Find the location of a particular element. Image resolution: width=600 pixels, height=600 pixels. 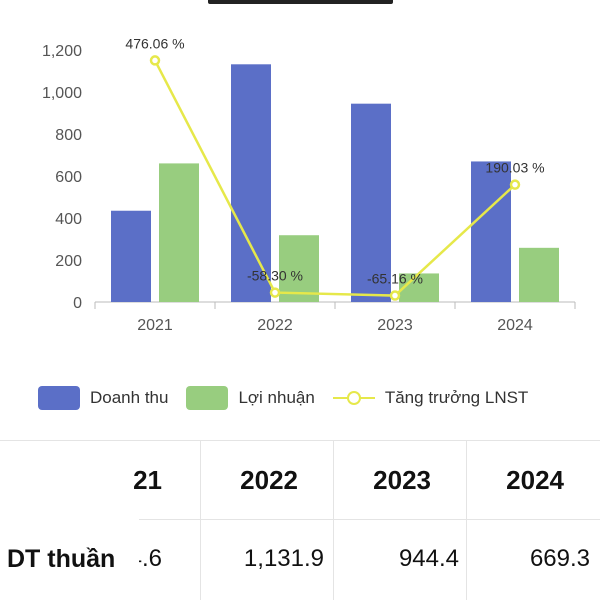

chart-legend: Doanh thu Lợi nhuận Tăng trưởng LNST is located at coordinates (292, 398).